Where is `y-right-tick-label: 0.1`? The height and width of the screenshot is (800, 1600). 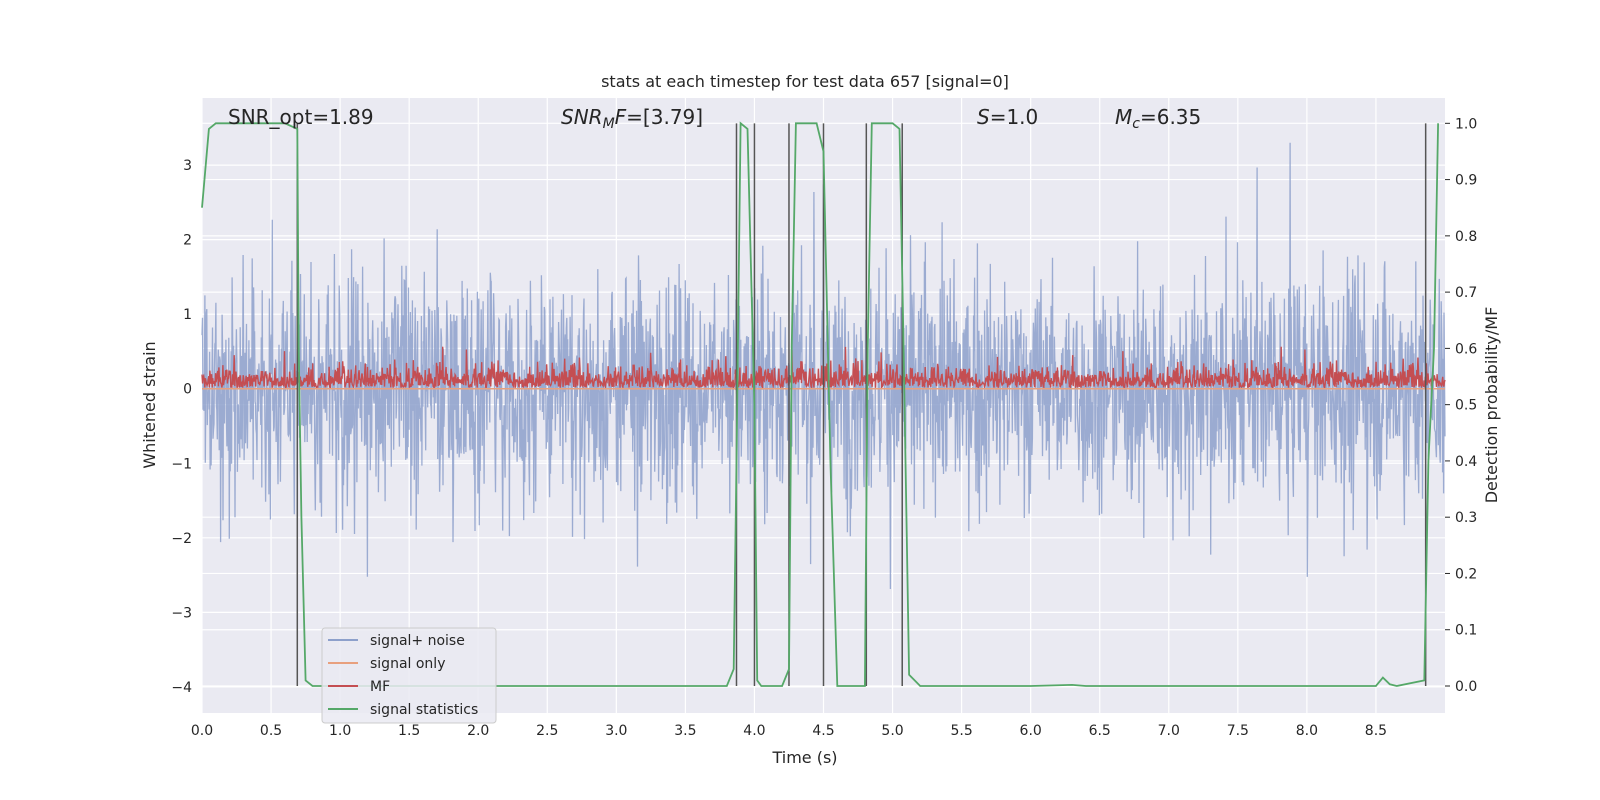
y-right-tick-label: 0.1 is located at coordinates (1466, 631).